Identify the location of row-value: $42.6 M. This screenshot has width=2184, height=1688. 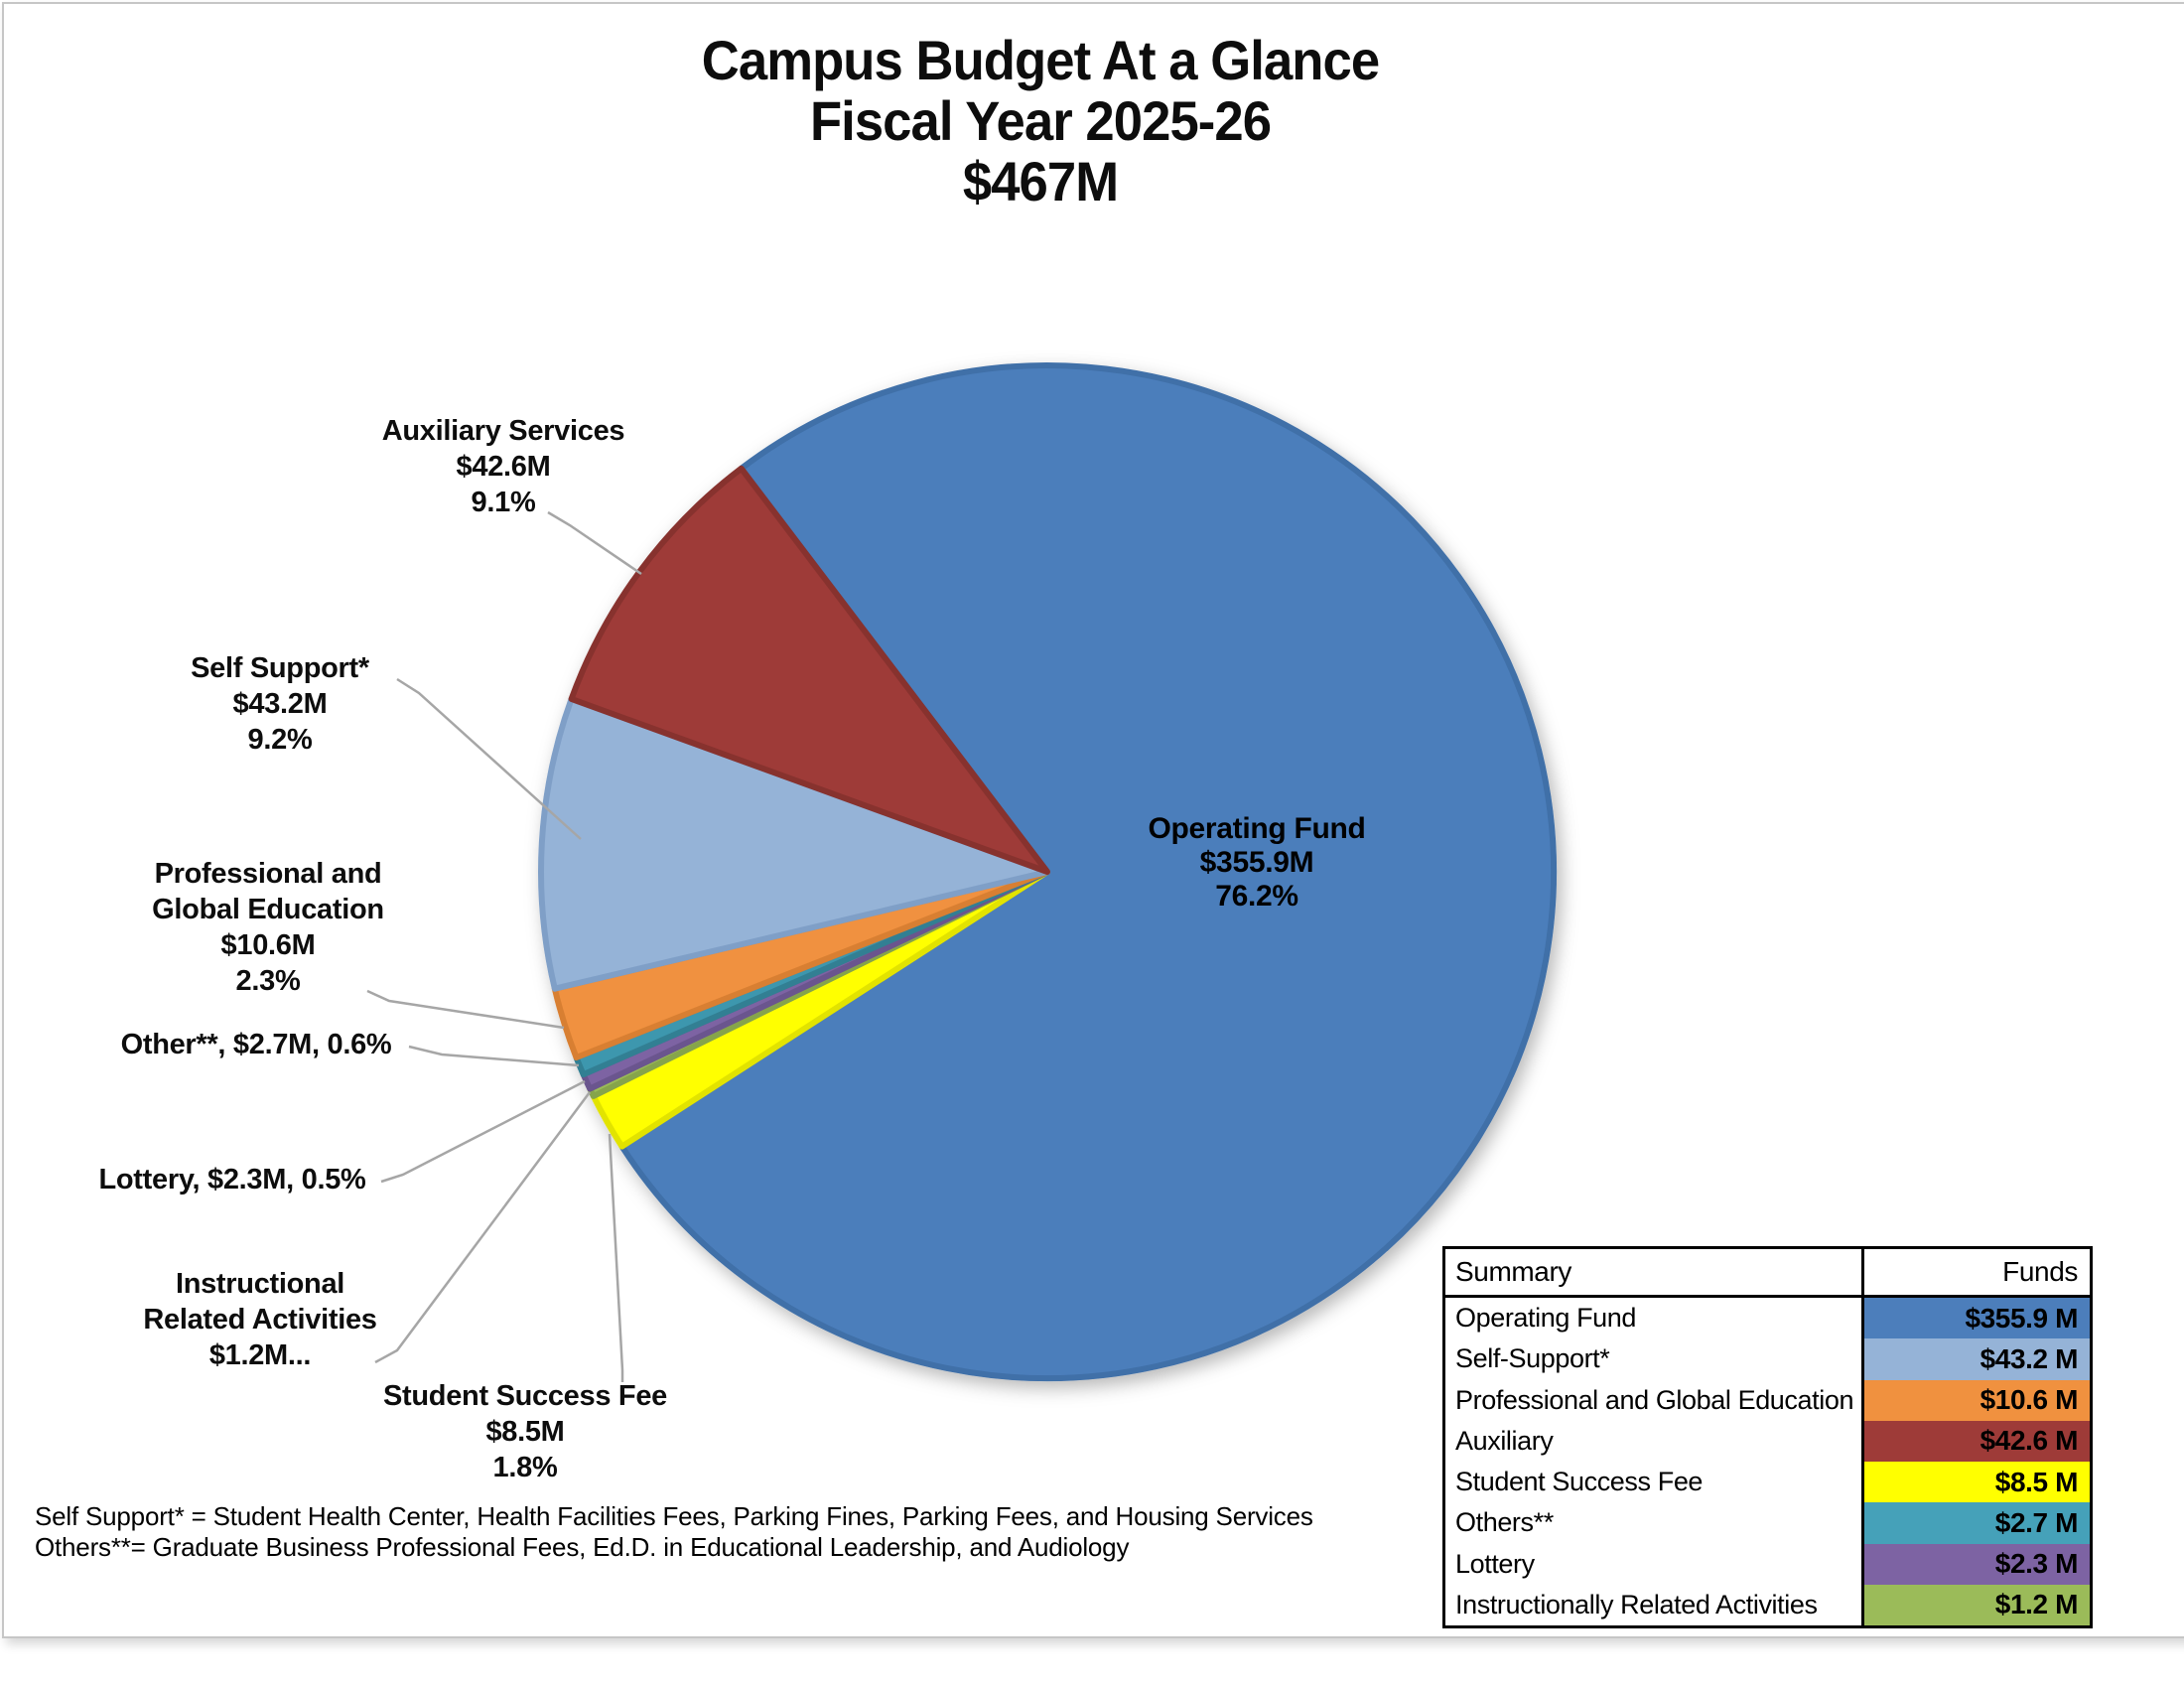
(1977, 1441).